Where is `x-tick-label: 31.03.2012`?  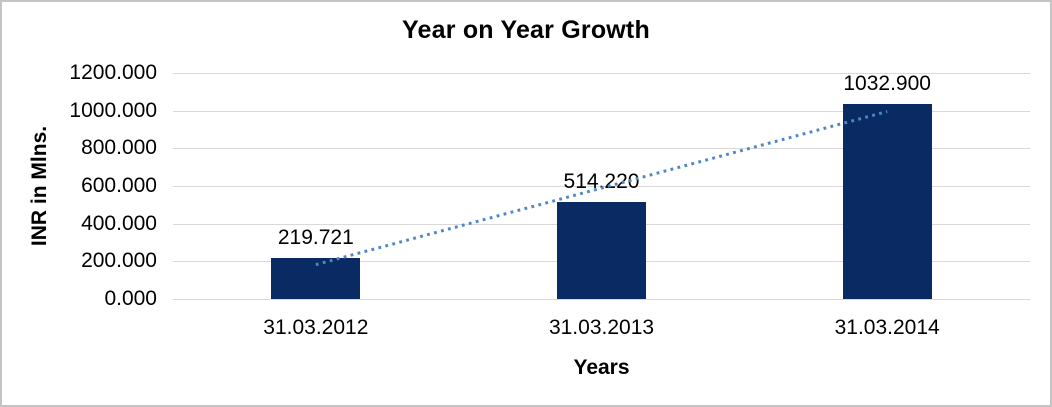 x-tick-label: 31.03.2012 is located at coordinates (316, 327).